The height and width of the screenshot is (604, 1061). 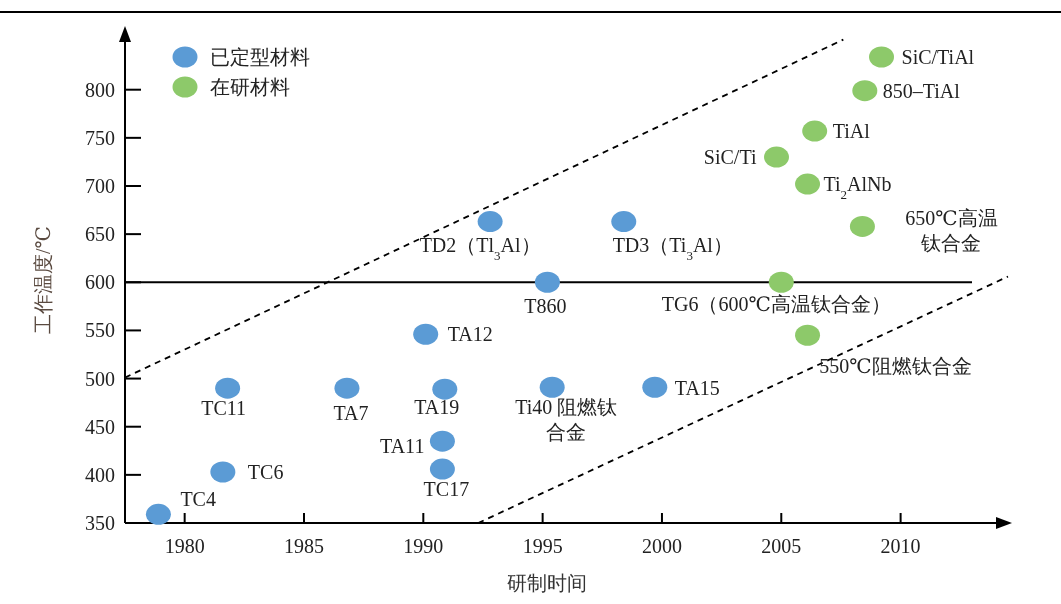 I want to click on y-tick-label: 550, so click(x=100, y=330).